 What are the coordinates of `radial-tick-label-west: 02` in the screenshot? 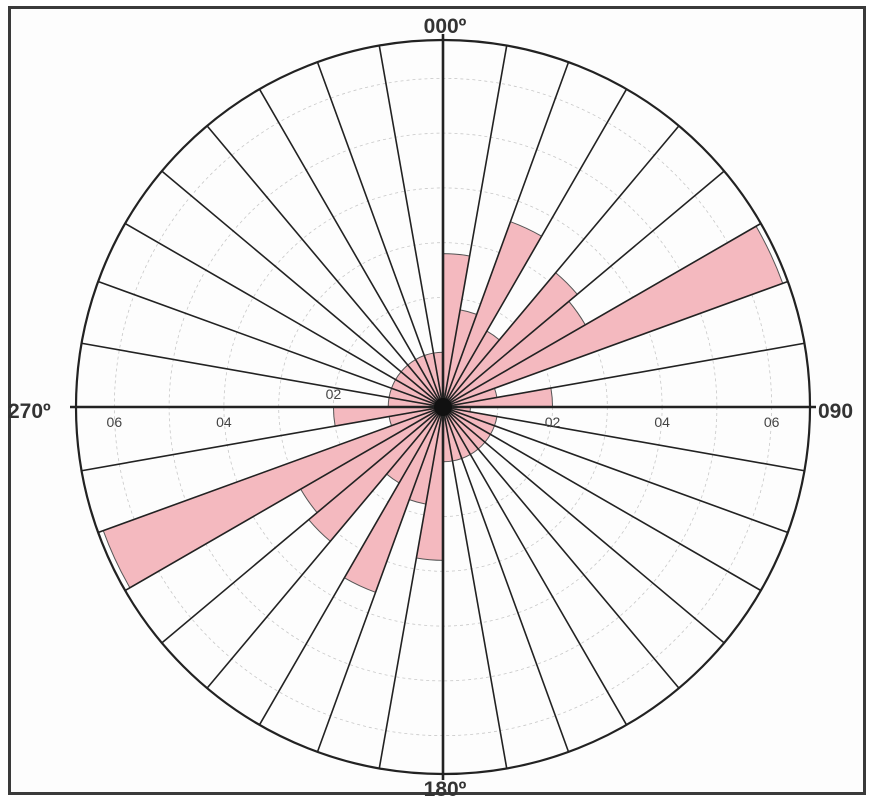 It's located at (334, 394).